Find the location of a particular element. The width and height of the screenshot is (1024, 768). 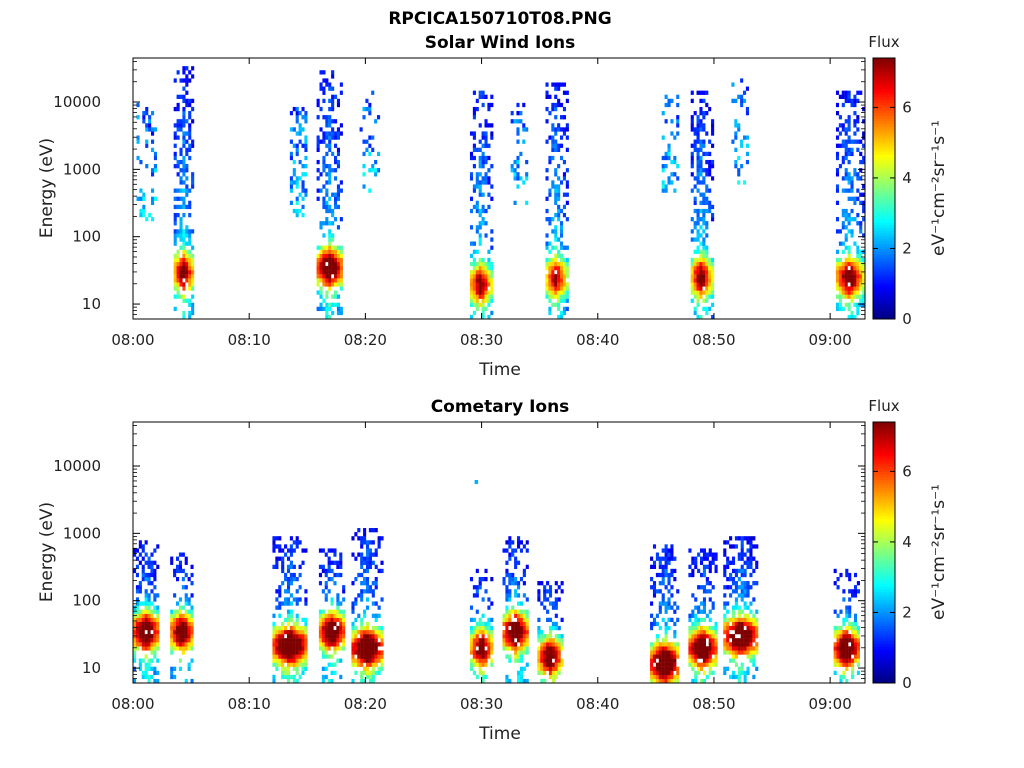

cometary-colorbar is located at coordinates (884, 552).